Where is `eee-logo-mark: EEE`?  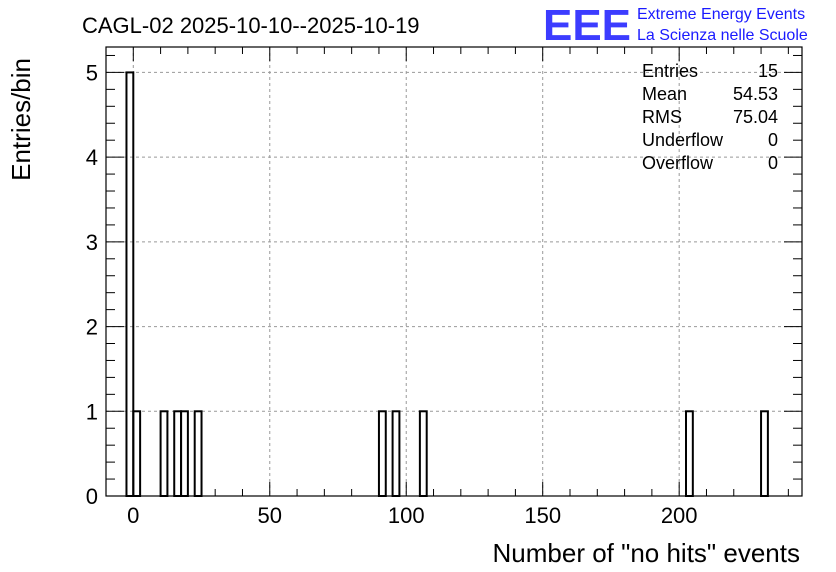
eee-logo-mark: EEE is located at coordinates (587, 25).